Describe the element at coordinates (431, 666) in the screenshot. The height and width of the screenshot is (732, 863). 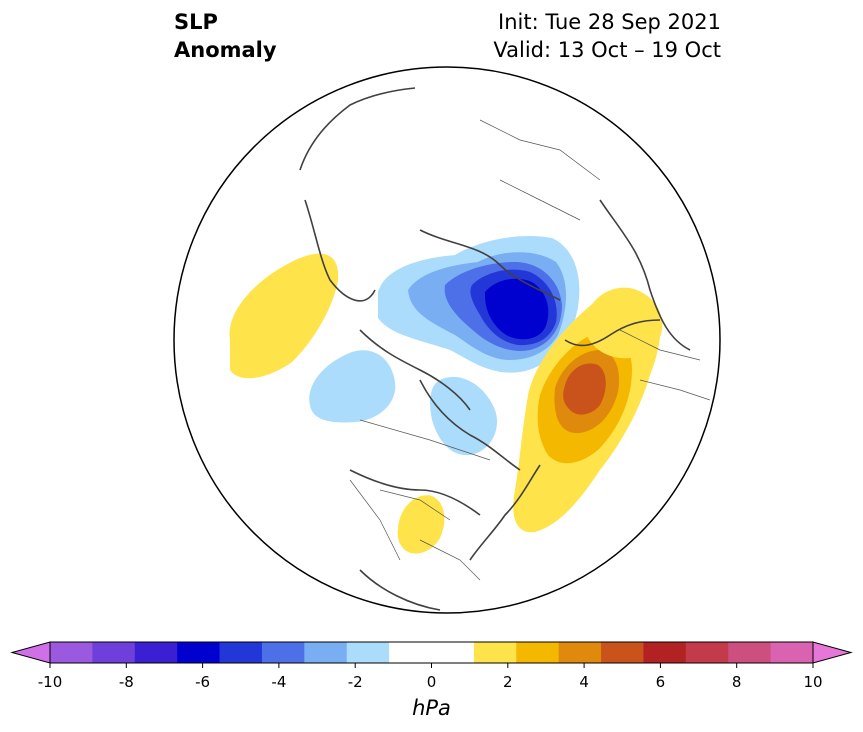
I see `colorbar: -10 -8 -6 -4 -2 0 2 4 6 8 10` at that location.